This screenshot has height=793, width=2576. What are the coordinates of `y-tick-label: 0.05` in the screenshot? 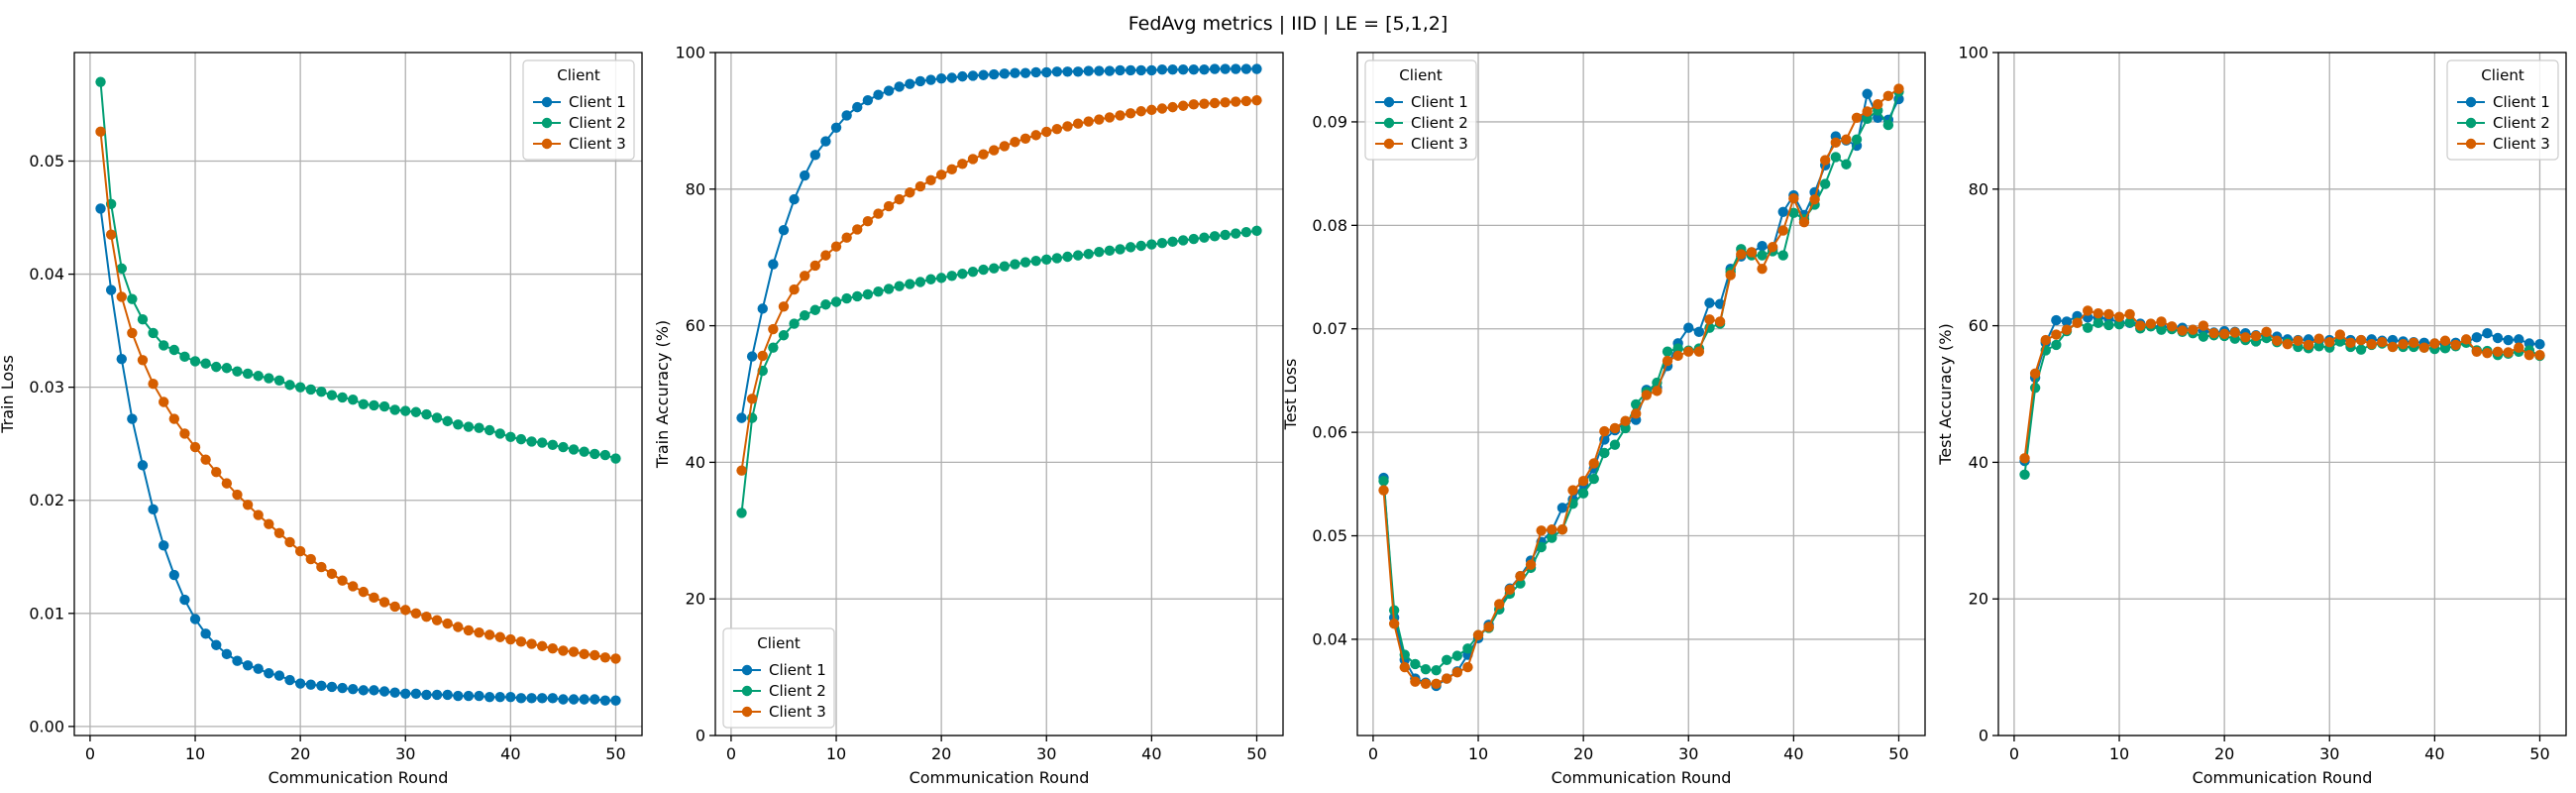 It's located at (47, 161).